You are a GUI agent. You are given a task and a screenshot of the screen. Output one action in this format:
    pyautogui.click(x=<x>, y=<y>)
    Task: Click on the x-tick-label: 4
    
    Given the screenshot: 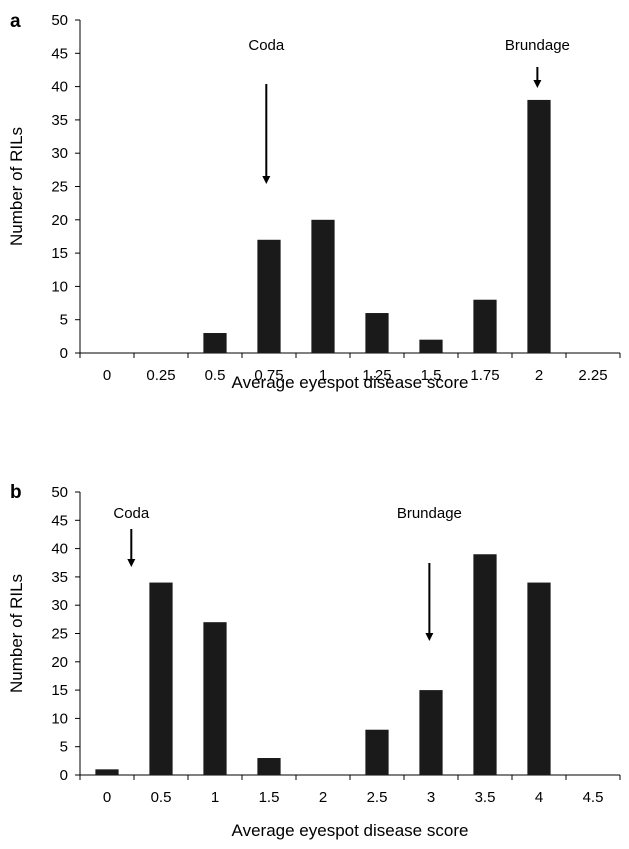 What is the action you would take?
    pyautogui.click(x=539, y=797)
    